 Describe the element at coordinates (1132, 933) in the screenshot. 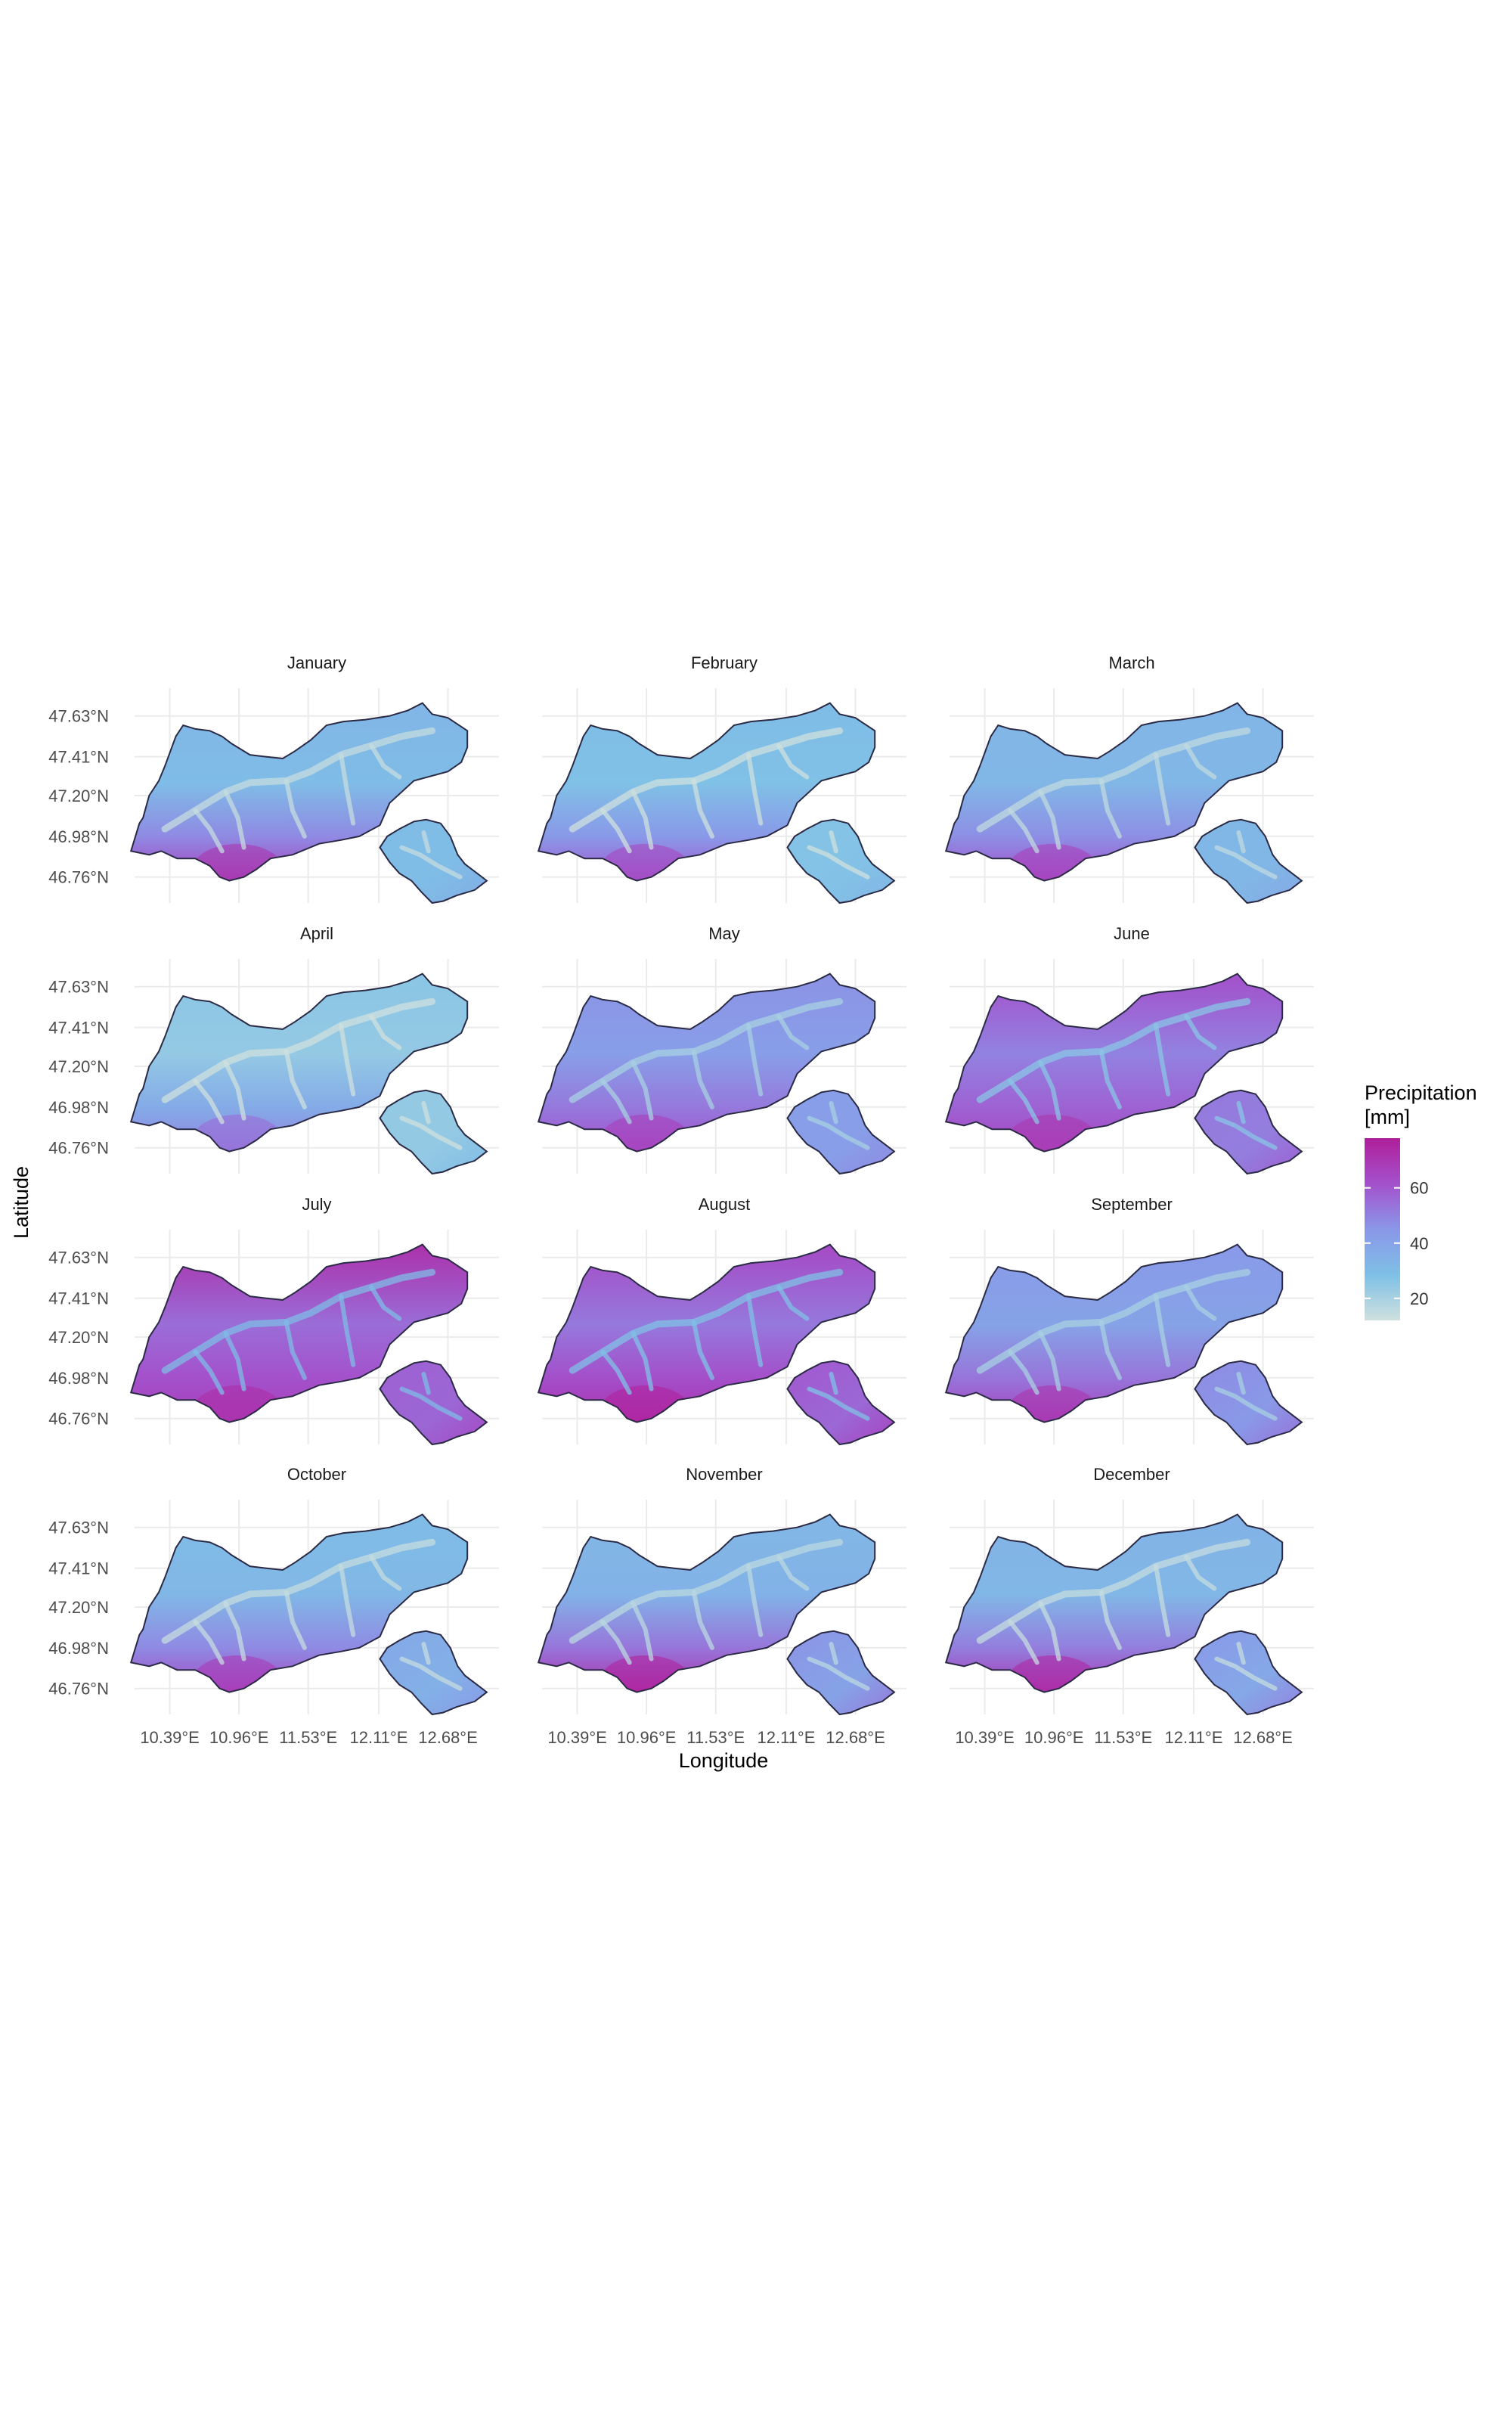

I see `facet-title: June` at that location.